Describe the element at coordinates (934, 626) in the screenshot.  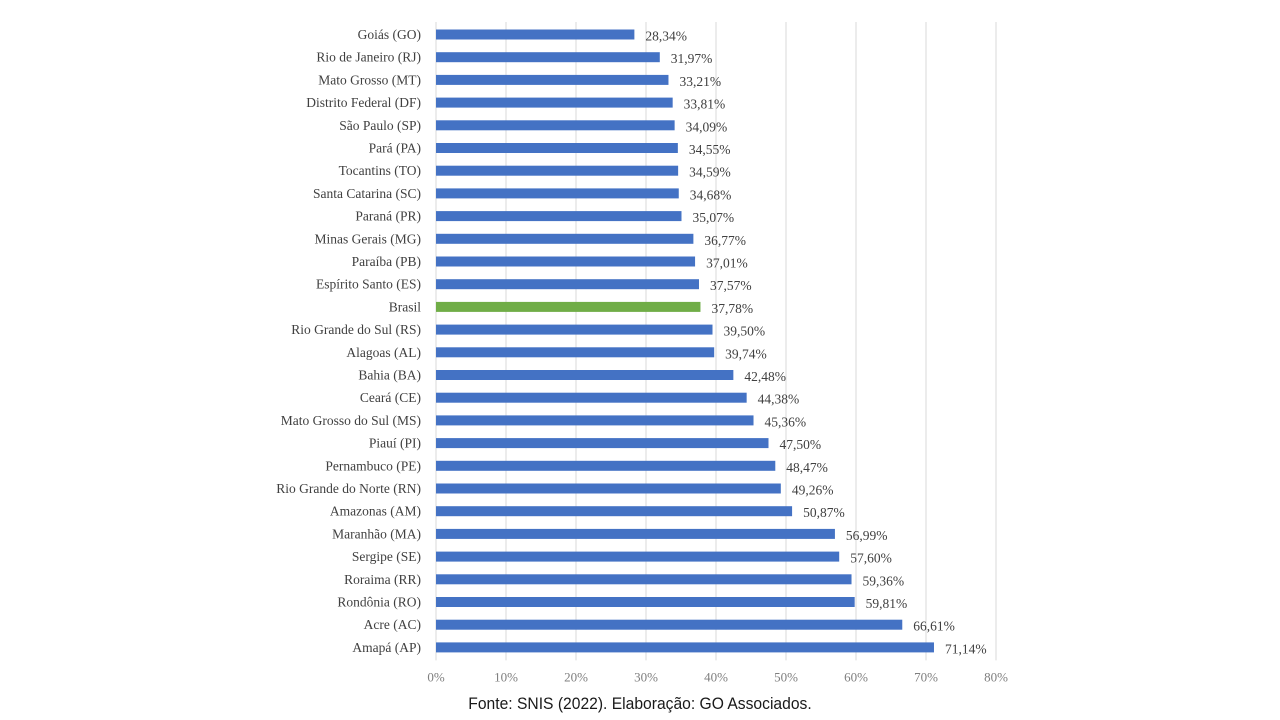
I see `data-label: 66,61%` at that location.